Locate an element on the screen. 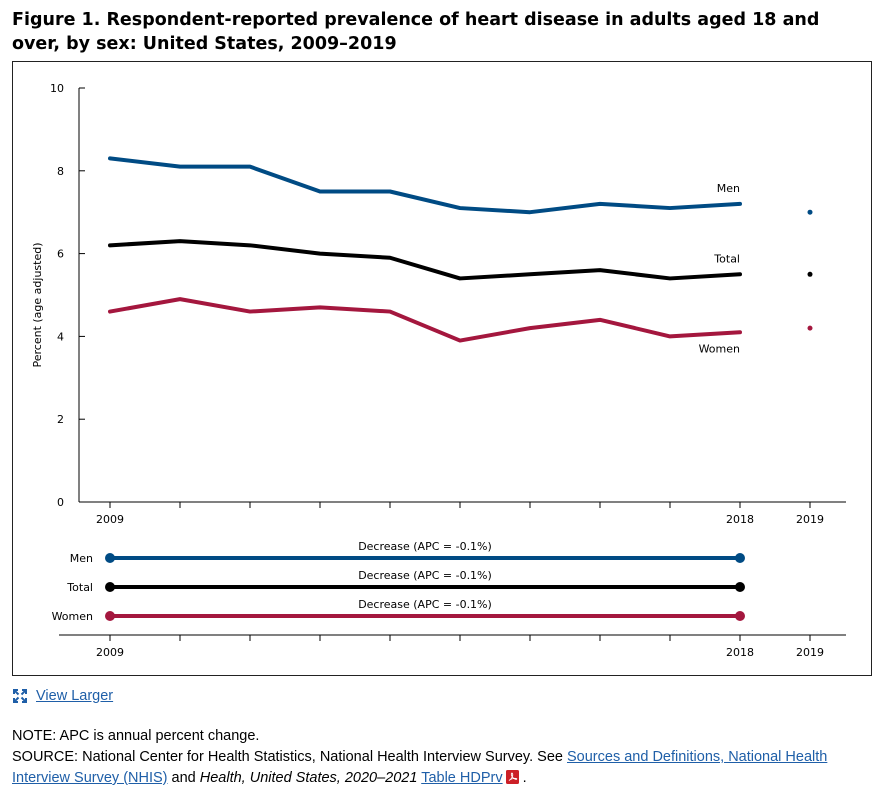 This screenshot has width=885, height=803. y-tick-label: 6 is located at coordinates (60, 254).